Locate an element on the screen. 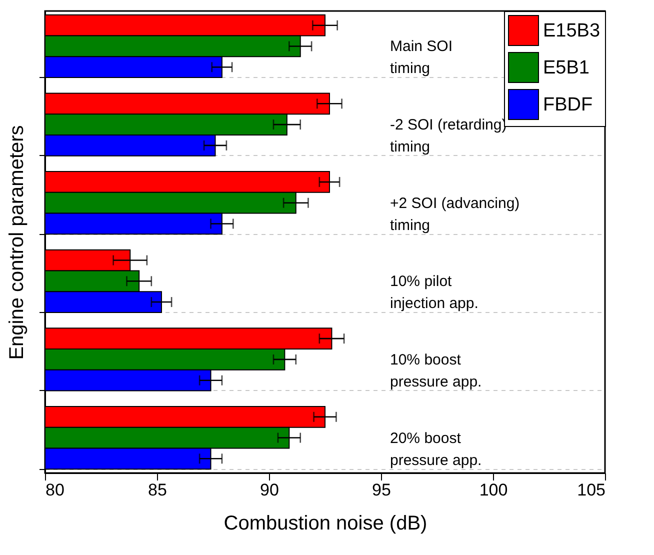 The width and height of the screenshot is (654, 555). x-axis-title: Combustion noise (dB) is located at coordinates (326, 523).